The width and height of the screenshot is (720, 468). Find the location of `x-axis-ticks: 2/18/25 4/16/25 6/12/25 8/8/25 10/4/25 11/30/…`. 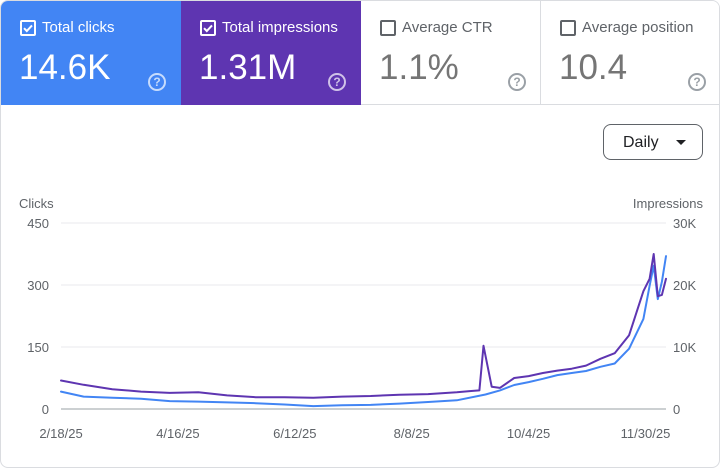

x-axis-ticks: 2/18/25 4/16/25 6/12/25 8/8/25 10/4/25 11/30/… is located at coordinates (354, 433).